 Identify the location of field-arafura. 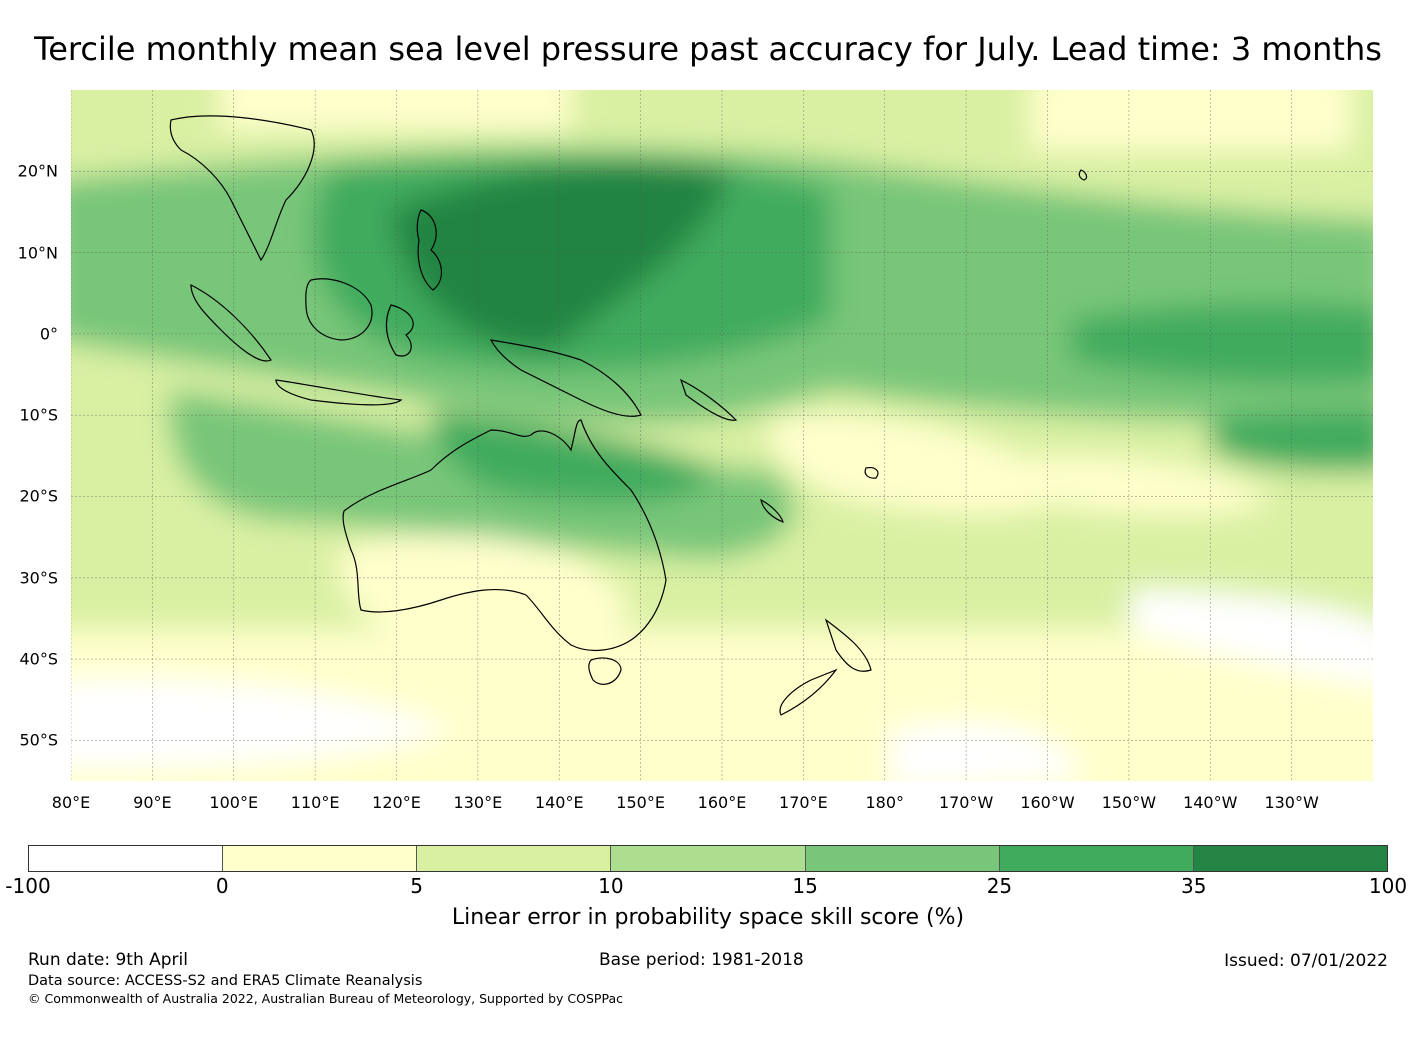
(576, 457).